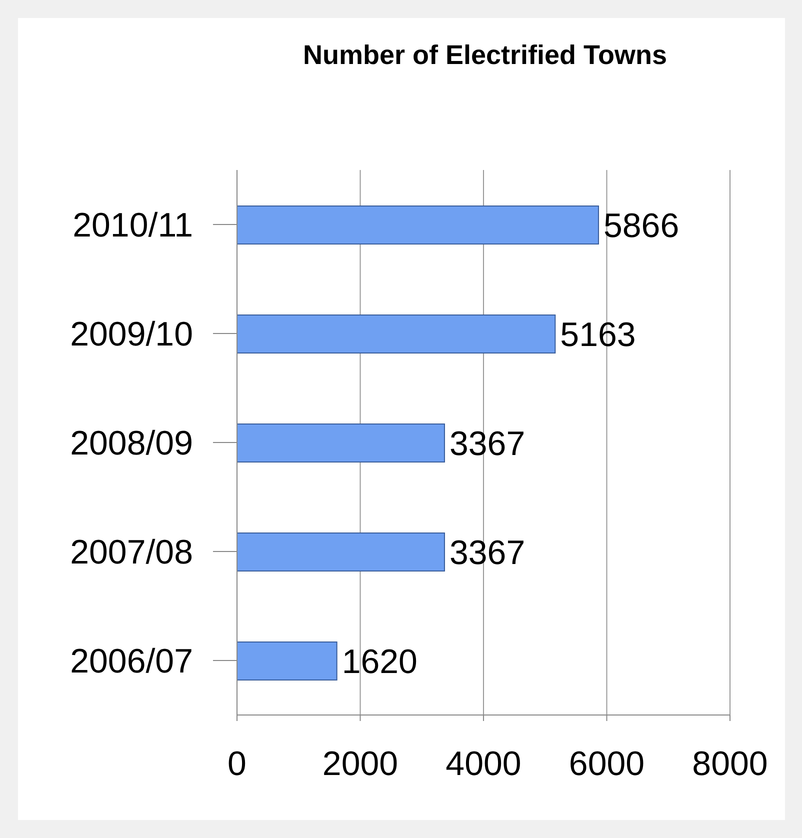  I want to click on data-label: 1620, so click(380, 662).